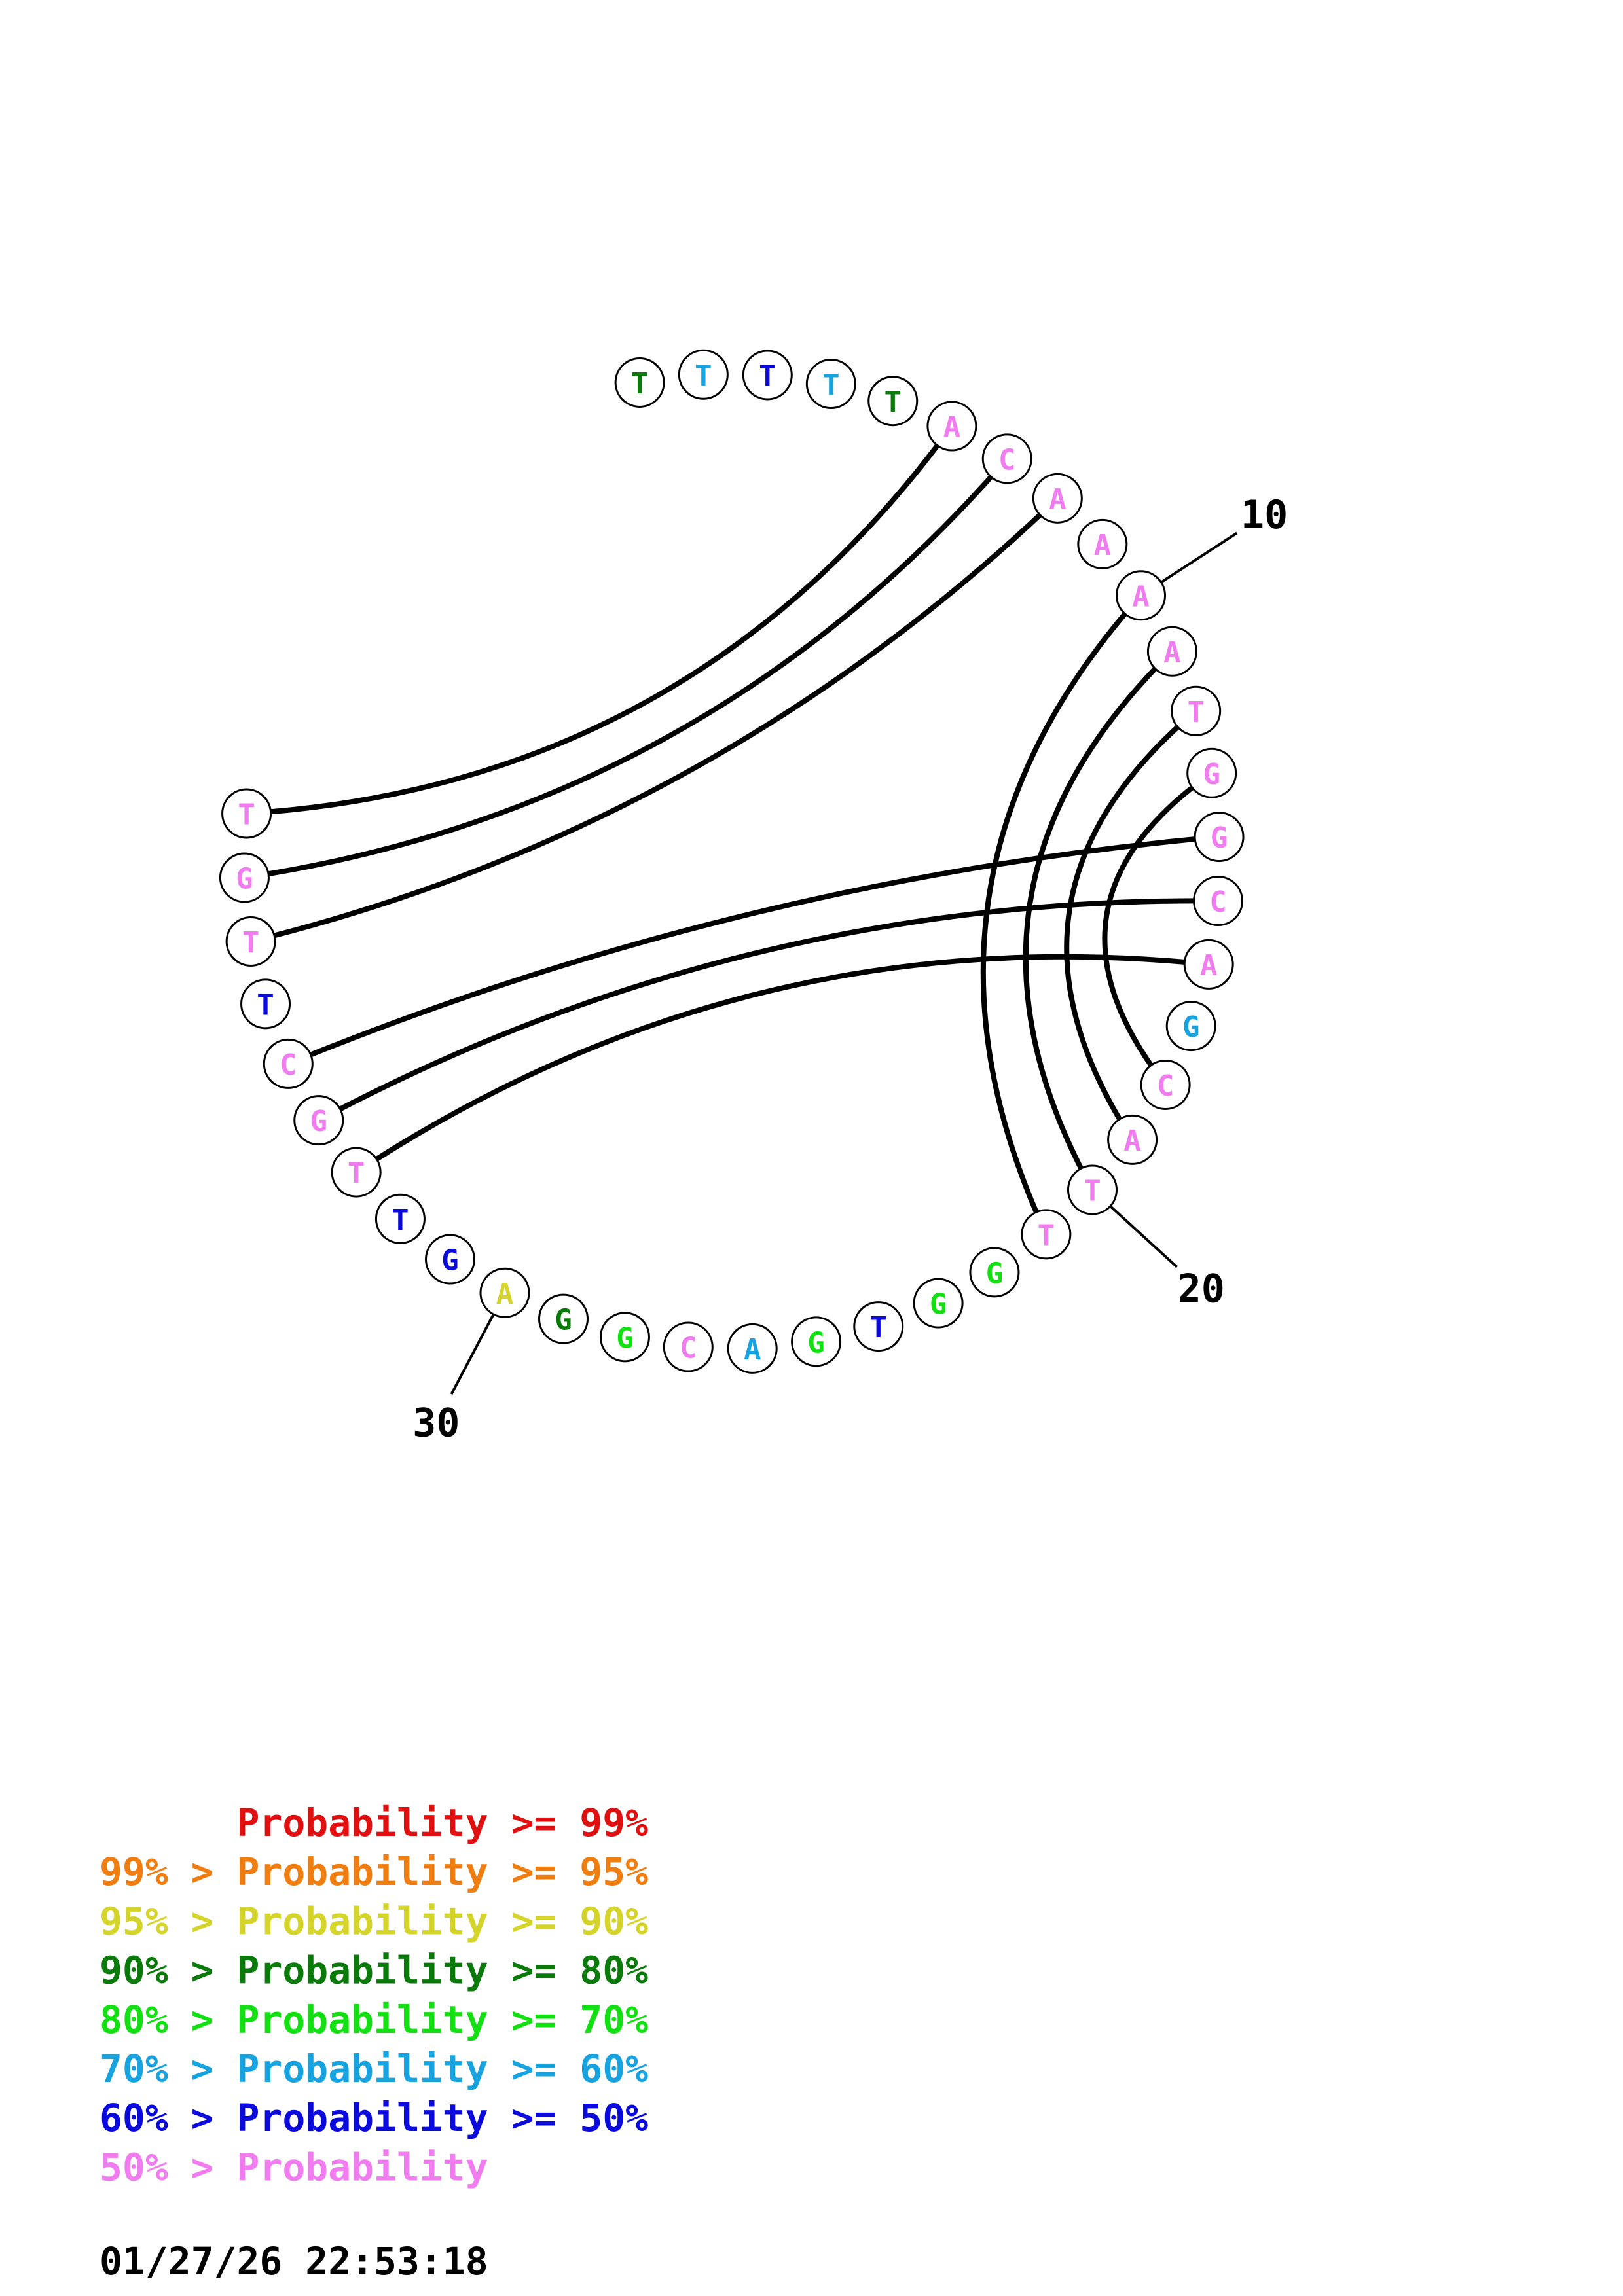 This screenshot has width=1623, height=2296. Describe the element at coordinates (168, 1823) in the screenshot. I see `legend-prefix` at that location.